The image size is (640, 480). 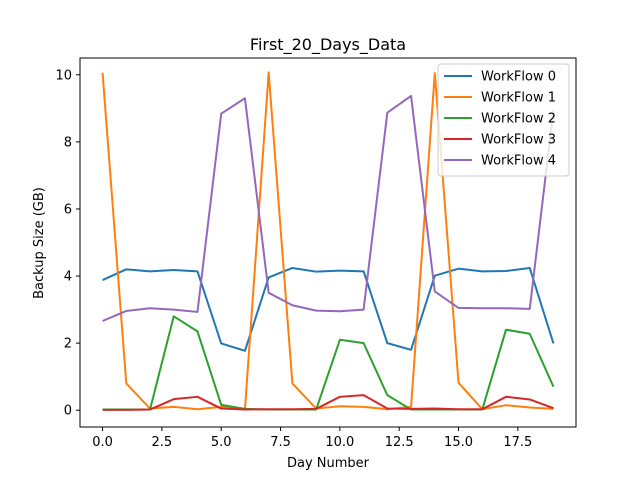 I want to click on y-tick-label: 2, so click(x=68, y=344).